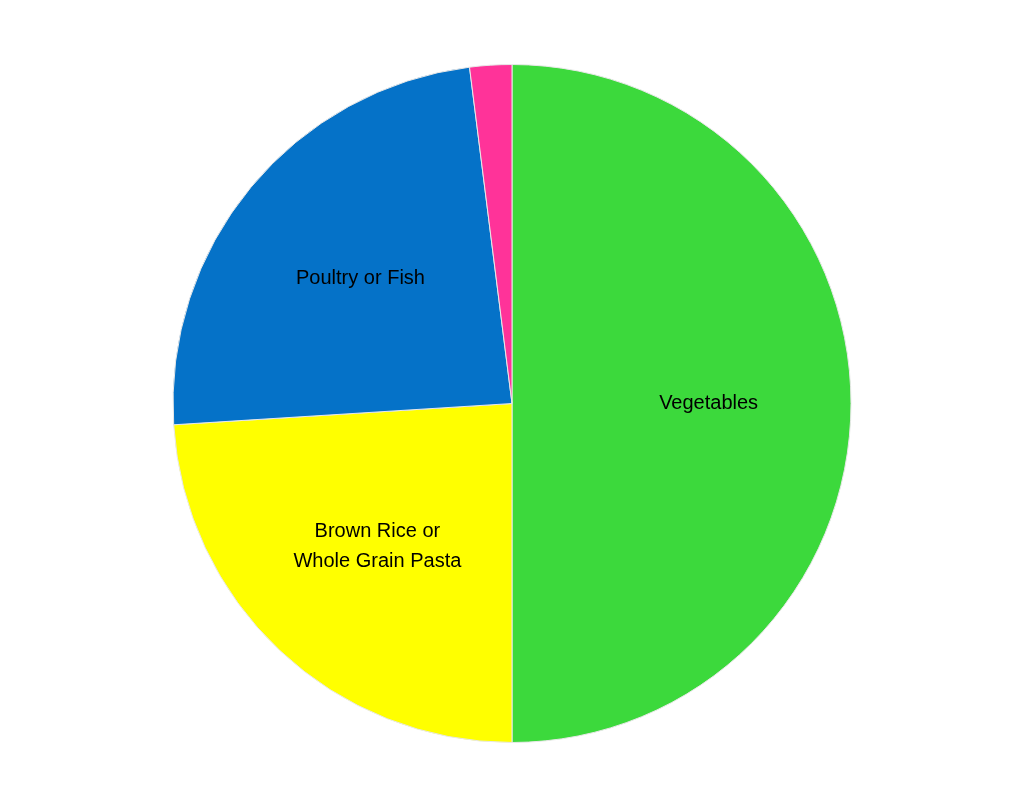 The height and width of the screenshot is (807, 1024). I want to click on slice-label: Brown Rice or Whole Grain Pasta, so click(378, 545).